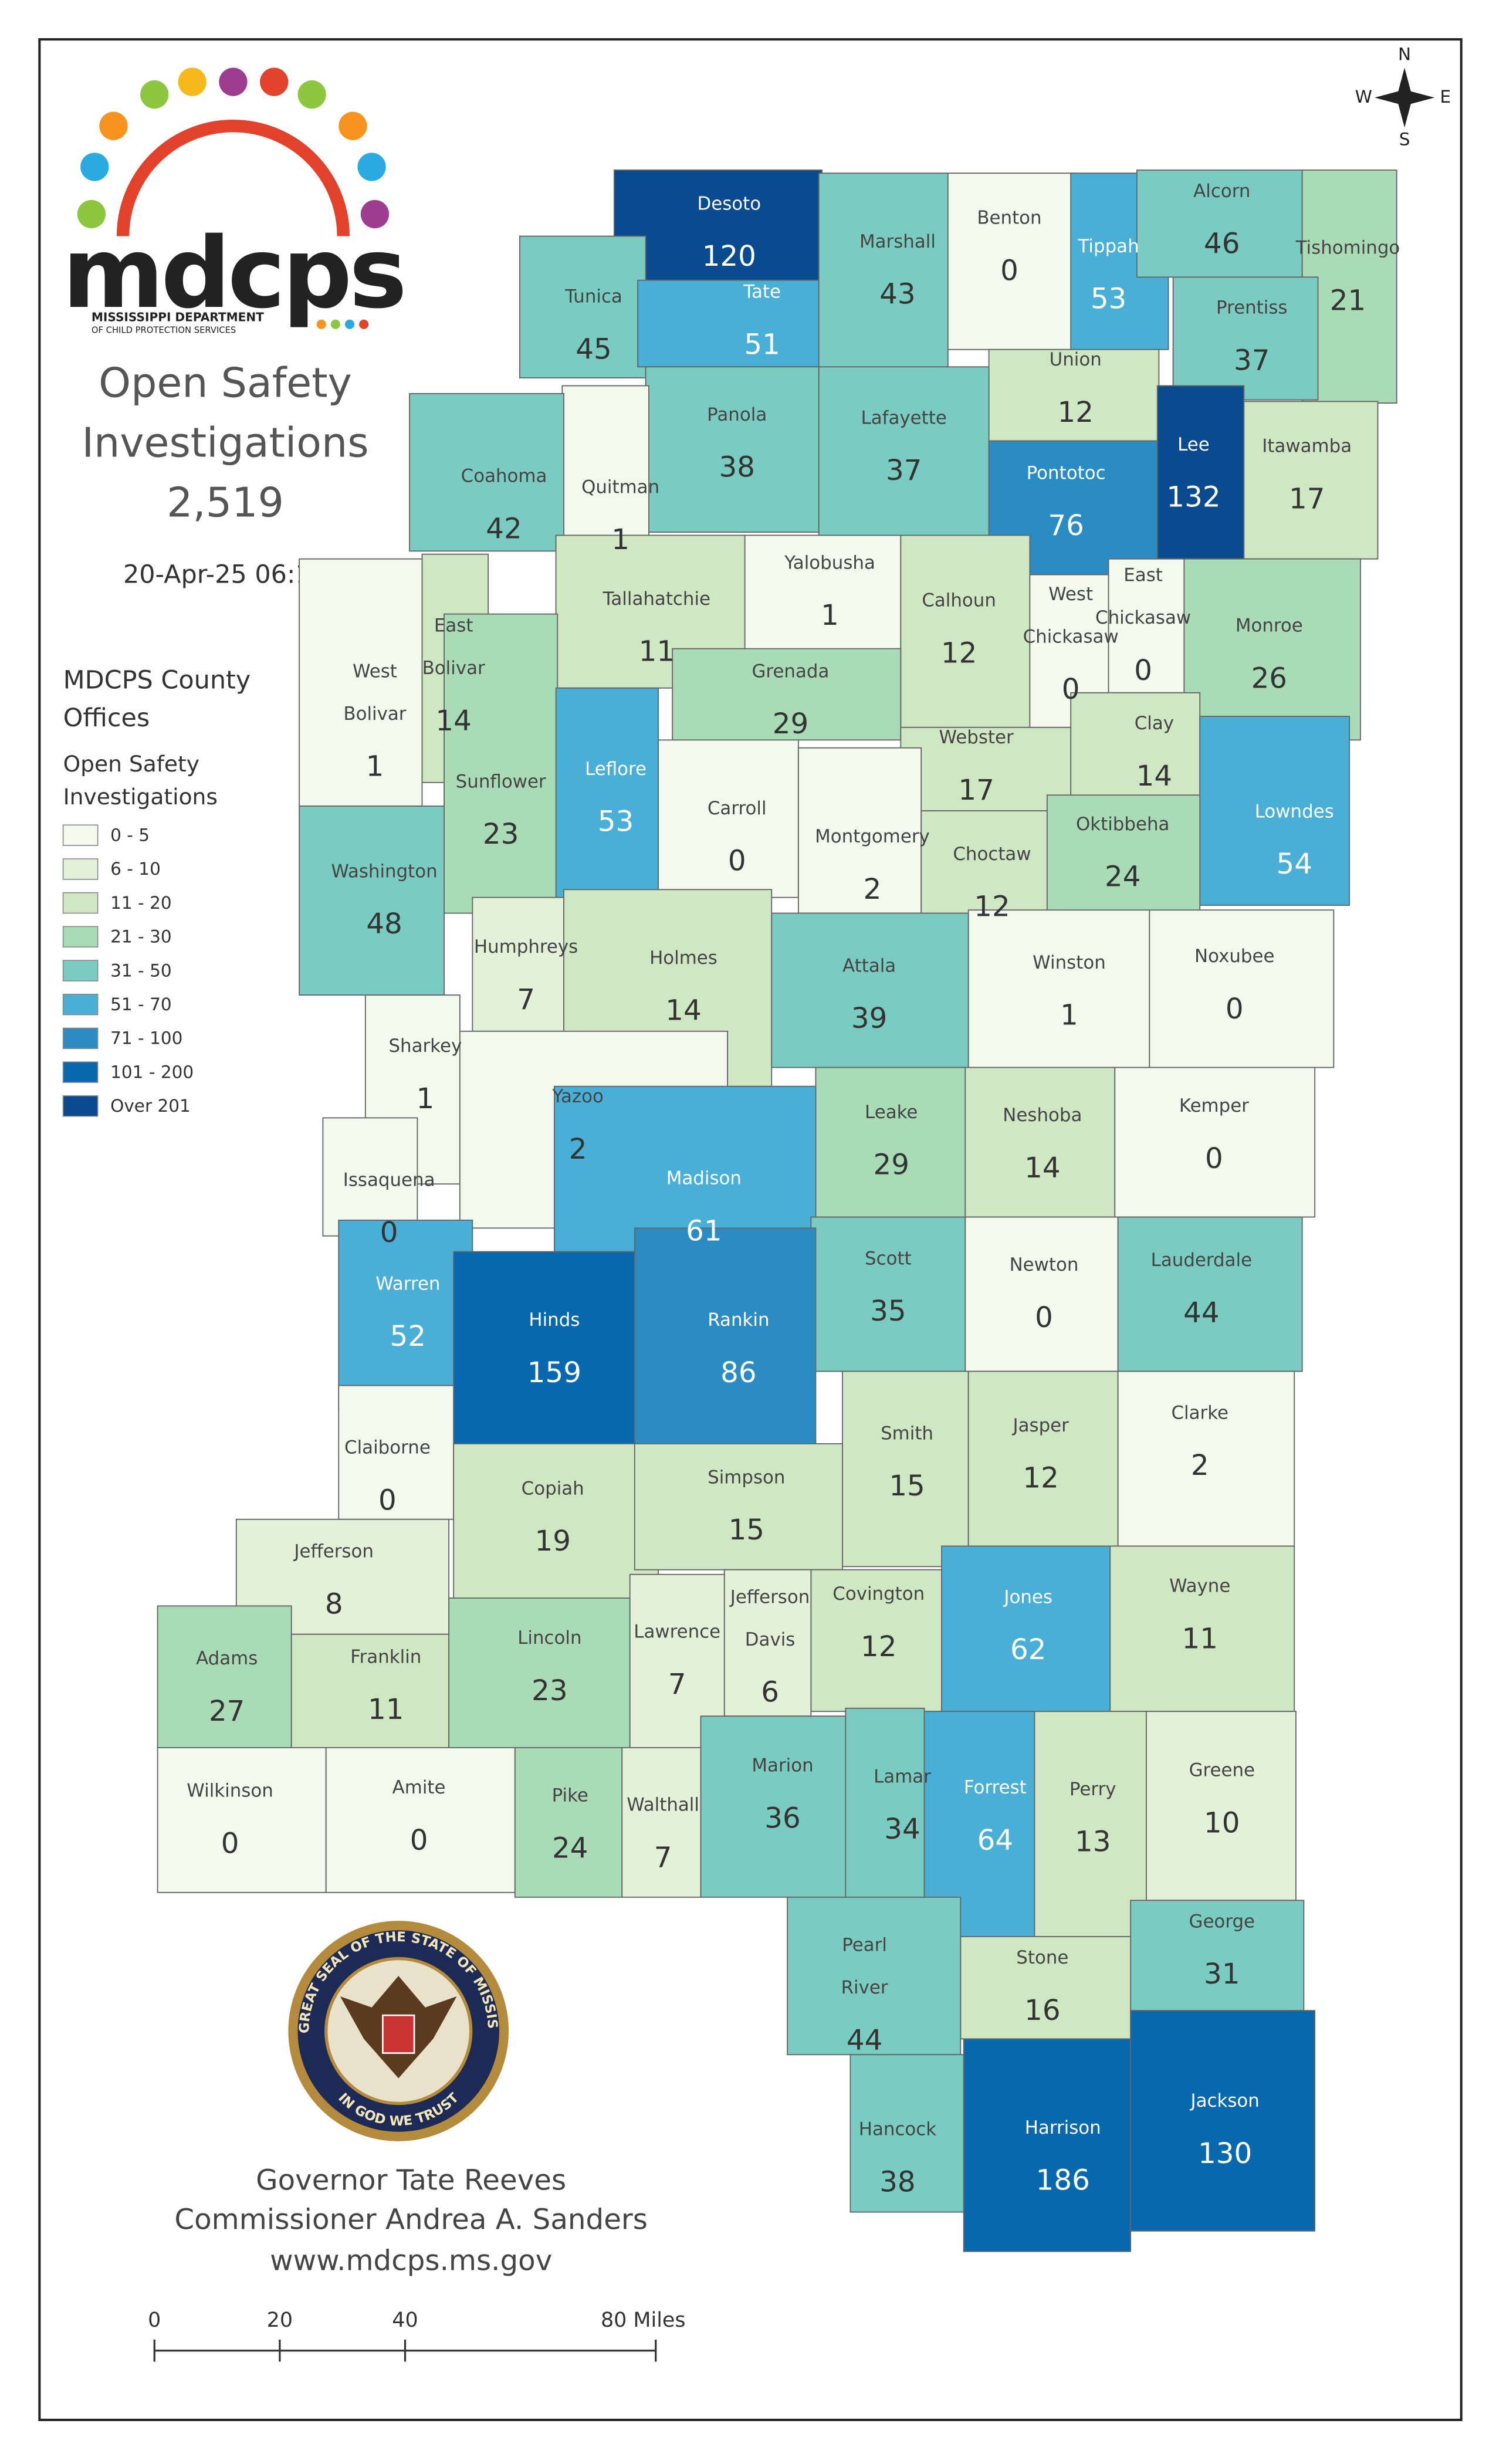 This screenshot has height=2464, width=1496. I want to click on county-name: Humphreys, so click(526, 946).